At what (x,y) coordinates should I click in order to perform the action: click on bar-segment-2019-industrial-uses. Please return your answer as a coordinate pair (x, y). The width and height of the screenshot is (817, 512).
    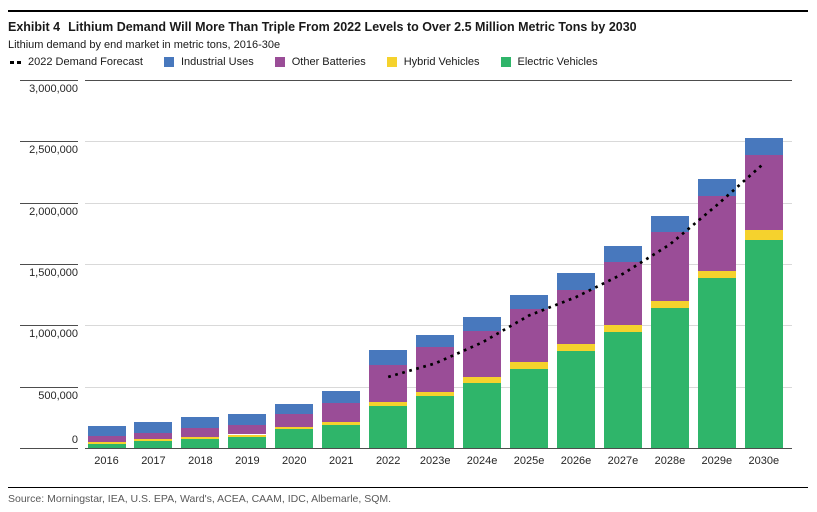
    Looking at the image, I should click on (247, 419).